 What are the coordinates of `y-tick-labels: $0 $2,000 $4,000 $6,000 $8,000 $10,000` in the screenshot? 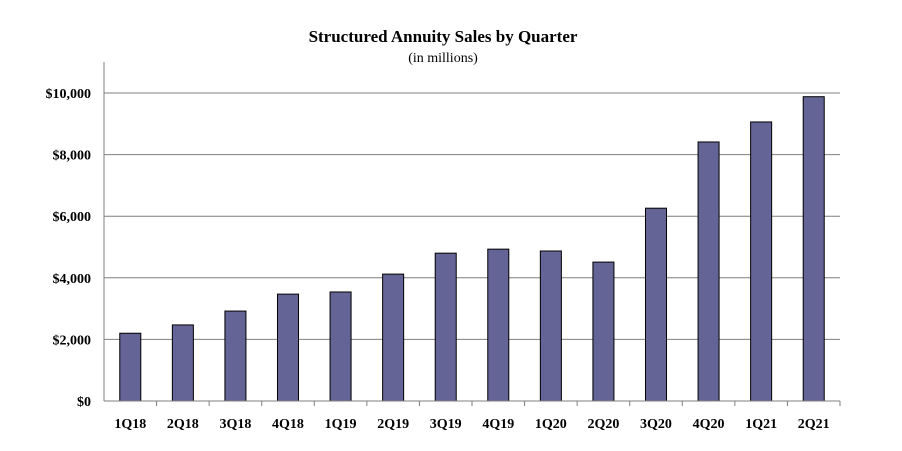 It's located at (69, 248).